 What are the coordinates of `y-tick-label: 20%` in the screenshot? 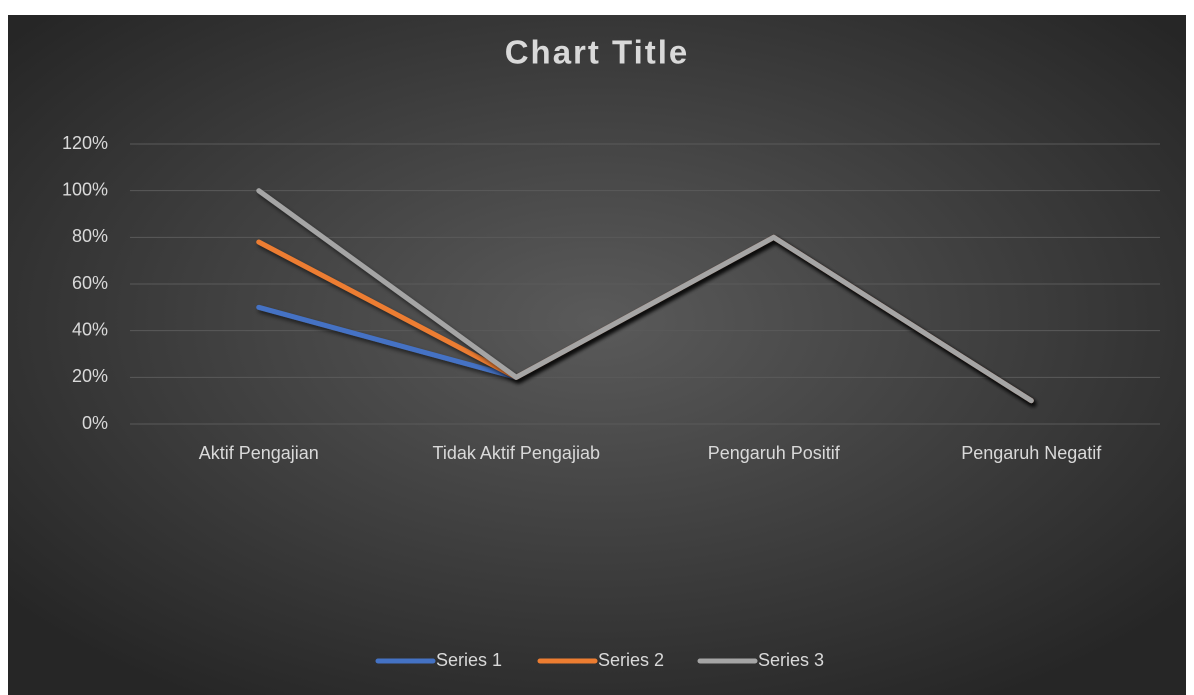 It's located at (90, 376).